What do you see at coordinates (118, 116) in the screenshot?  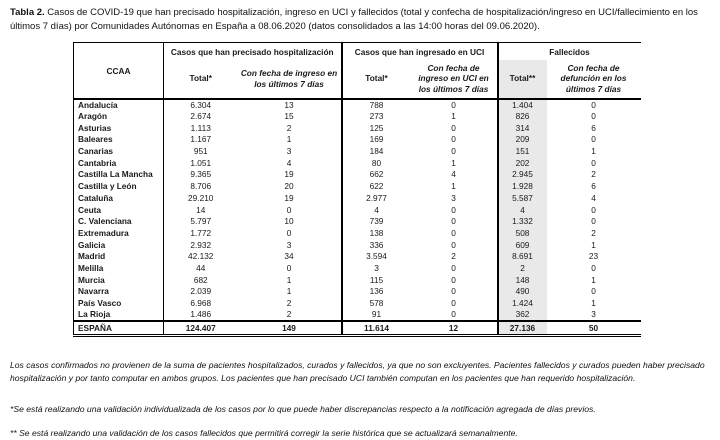 I see `cell-ccaa: Aragón` at bounding box center [118, 116].